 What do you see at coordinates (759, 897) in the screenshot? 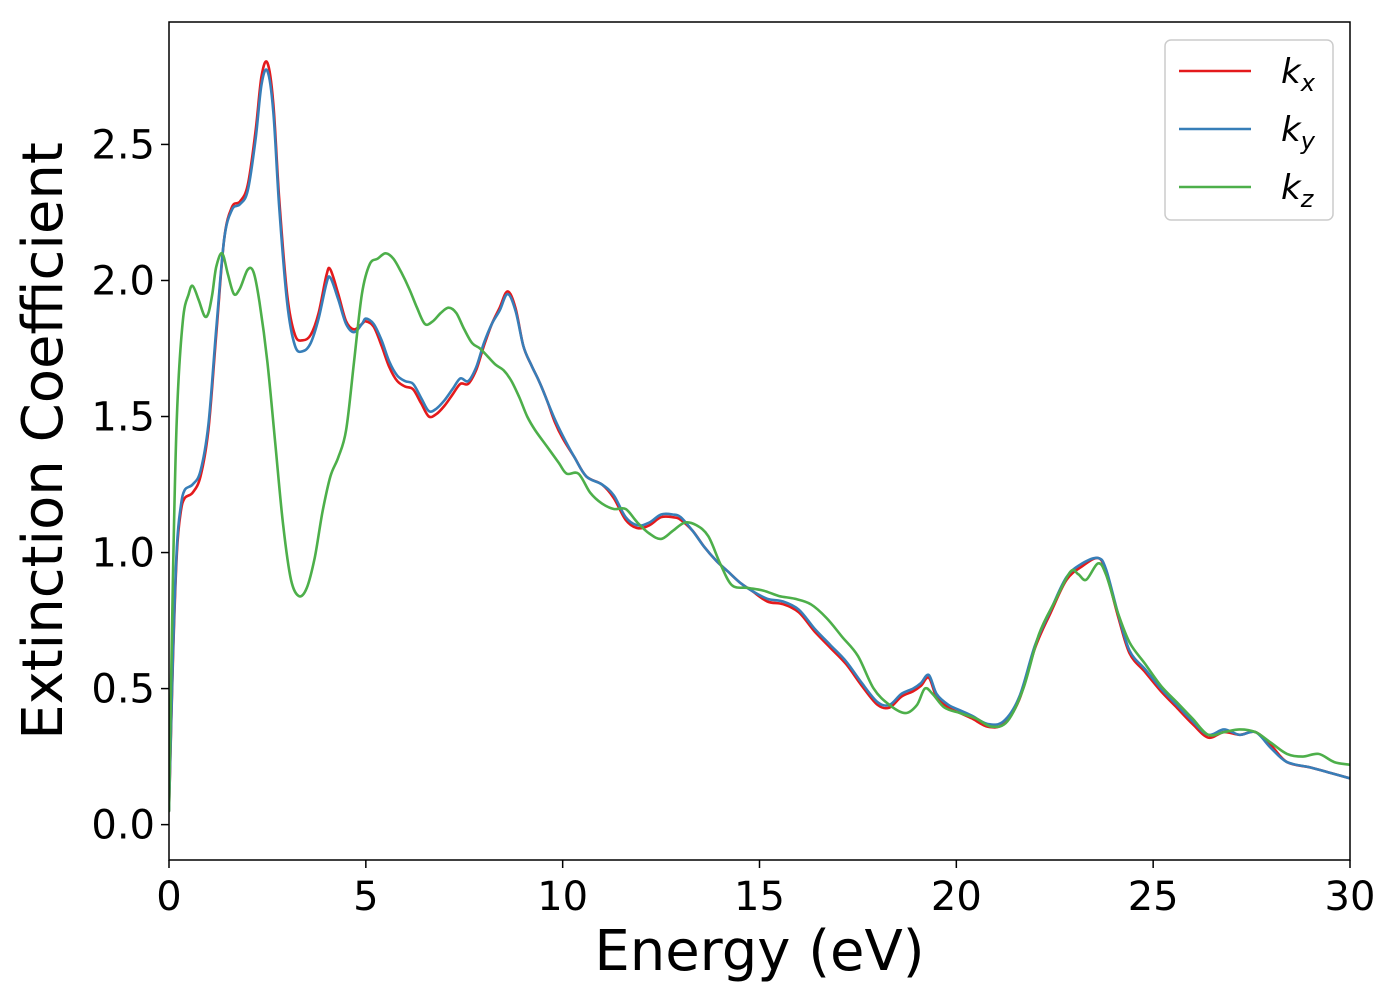
I see `x-tick-label: 15` at bounding box center [759, 897].